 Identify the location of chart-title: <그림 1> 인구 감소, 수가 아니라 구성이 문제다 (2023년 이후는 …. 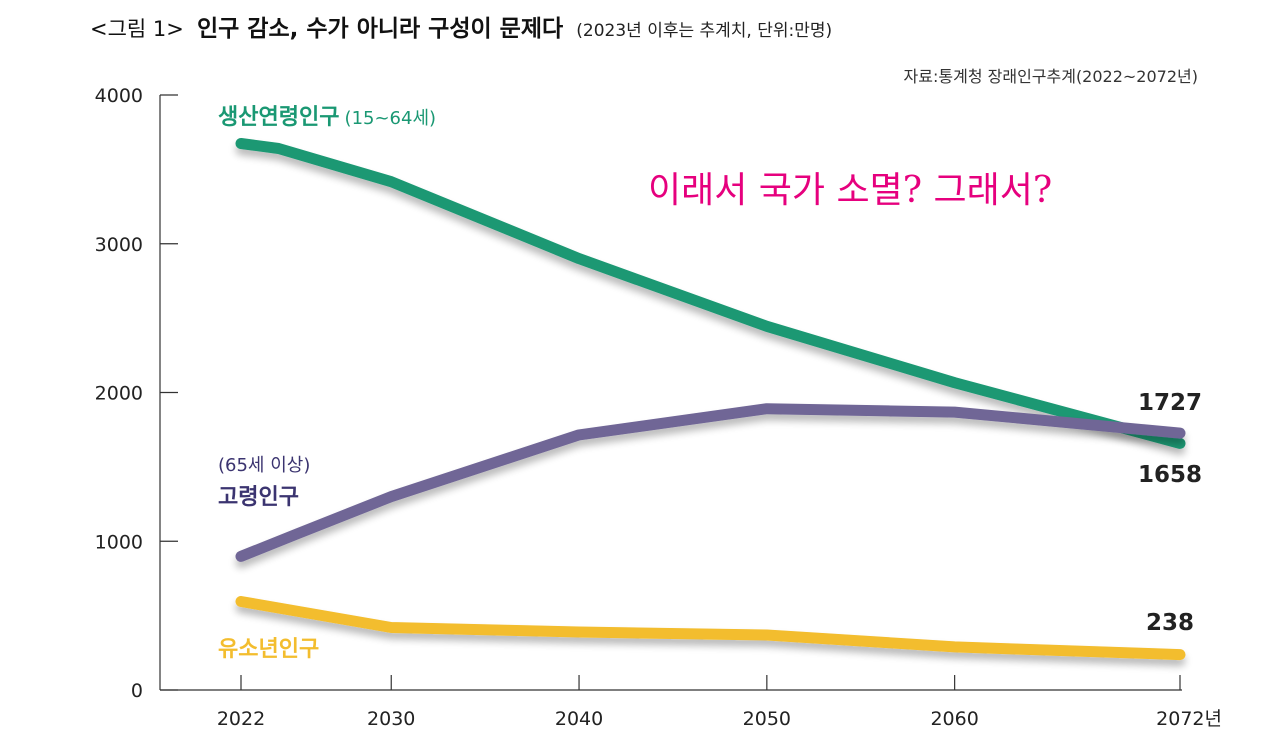
(461, 29).